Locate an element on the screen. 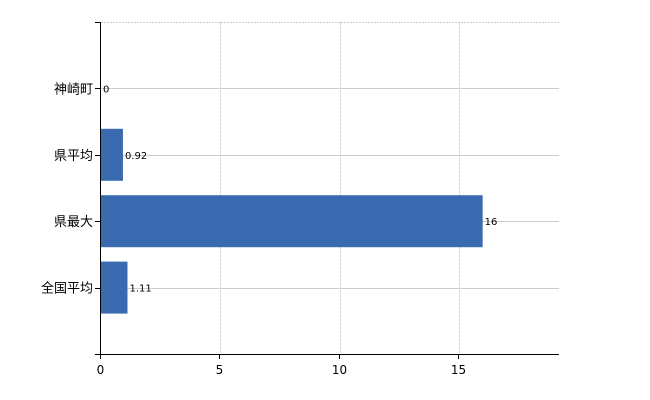 The width and height of the screenshot is (650, 400). category-label: 県平均 is located at coordinates (73, 156).